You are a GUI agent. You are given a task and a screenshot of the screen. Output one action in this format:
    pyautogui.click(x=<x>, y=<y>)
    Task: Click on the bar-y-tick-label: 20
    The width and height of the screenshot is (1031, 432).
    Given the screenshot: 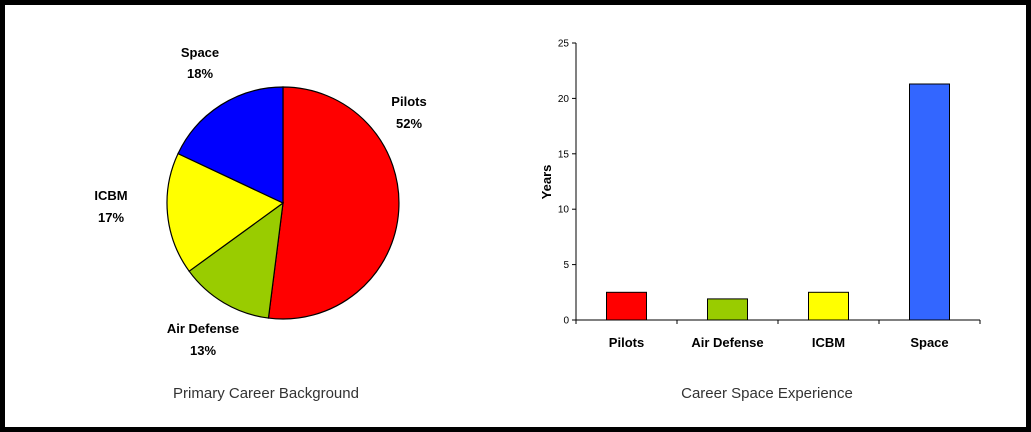 What is the action you would take?
    pyautogui.click(x=564, y=99)
    